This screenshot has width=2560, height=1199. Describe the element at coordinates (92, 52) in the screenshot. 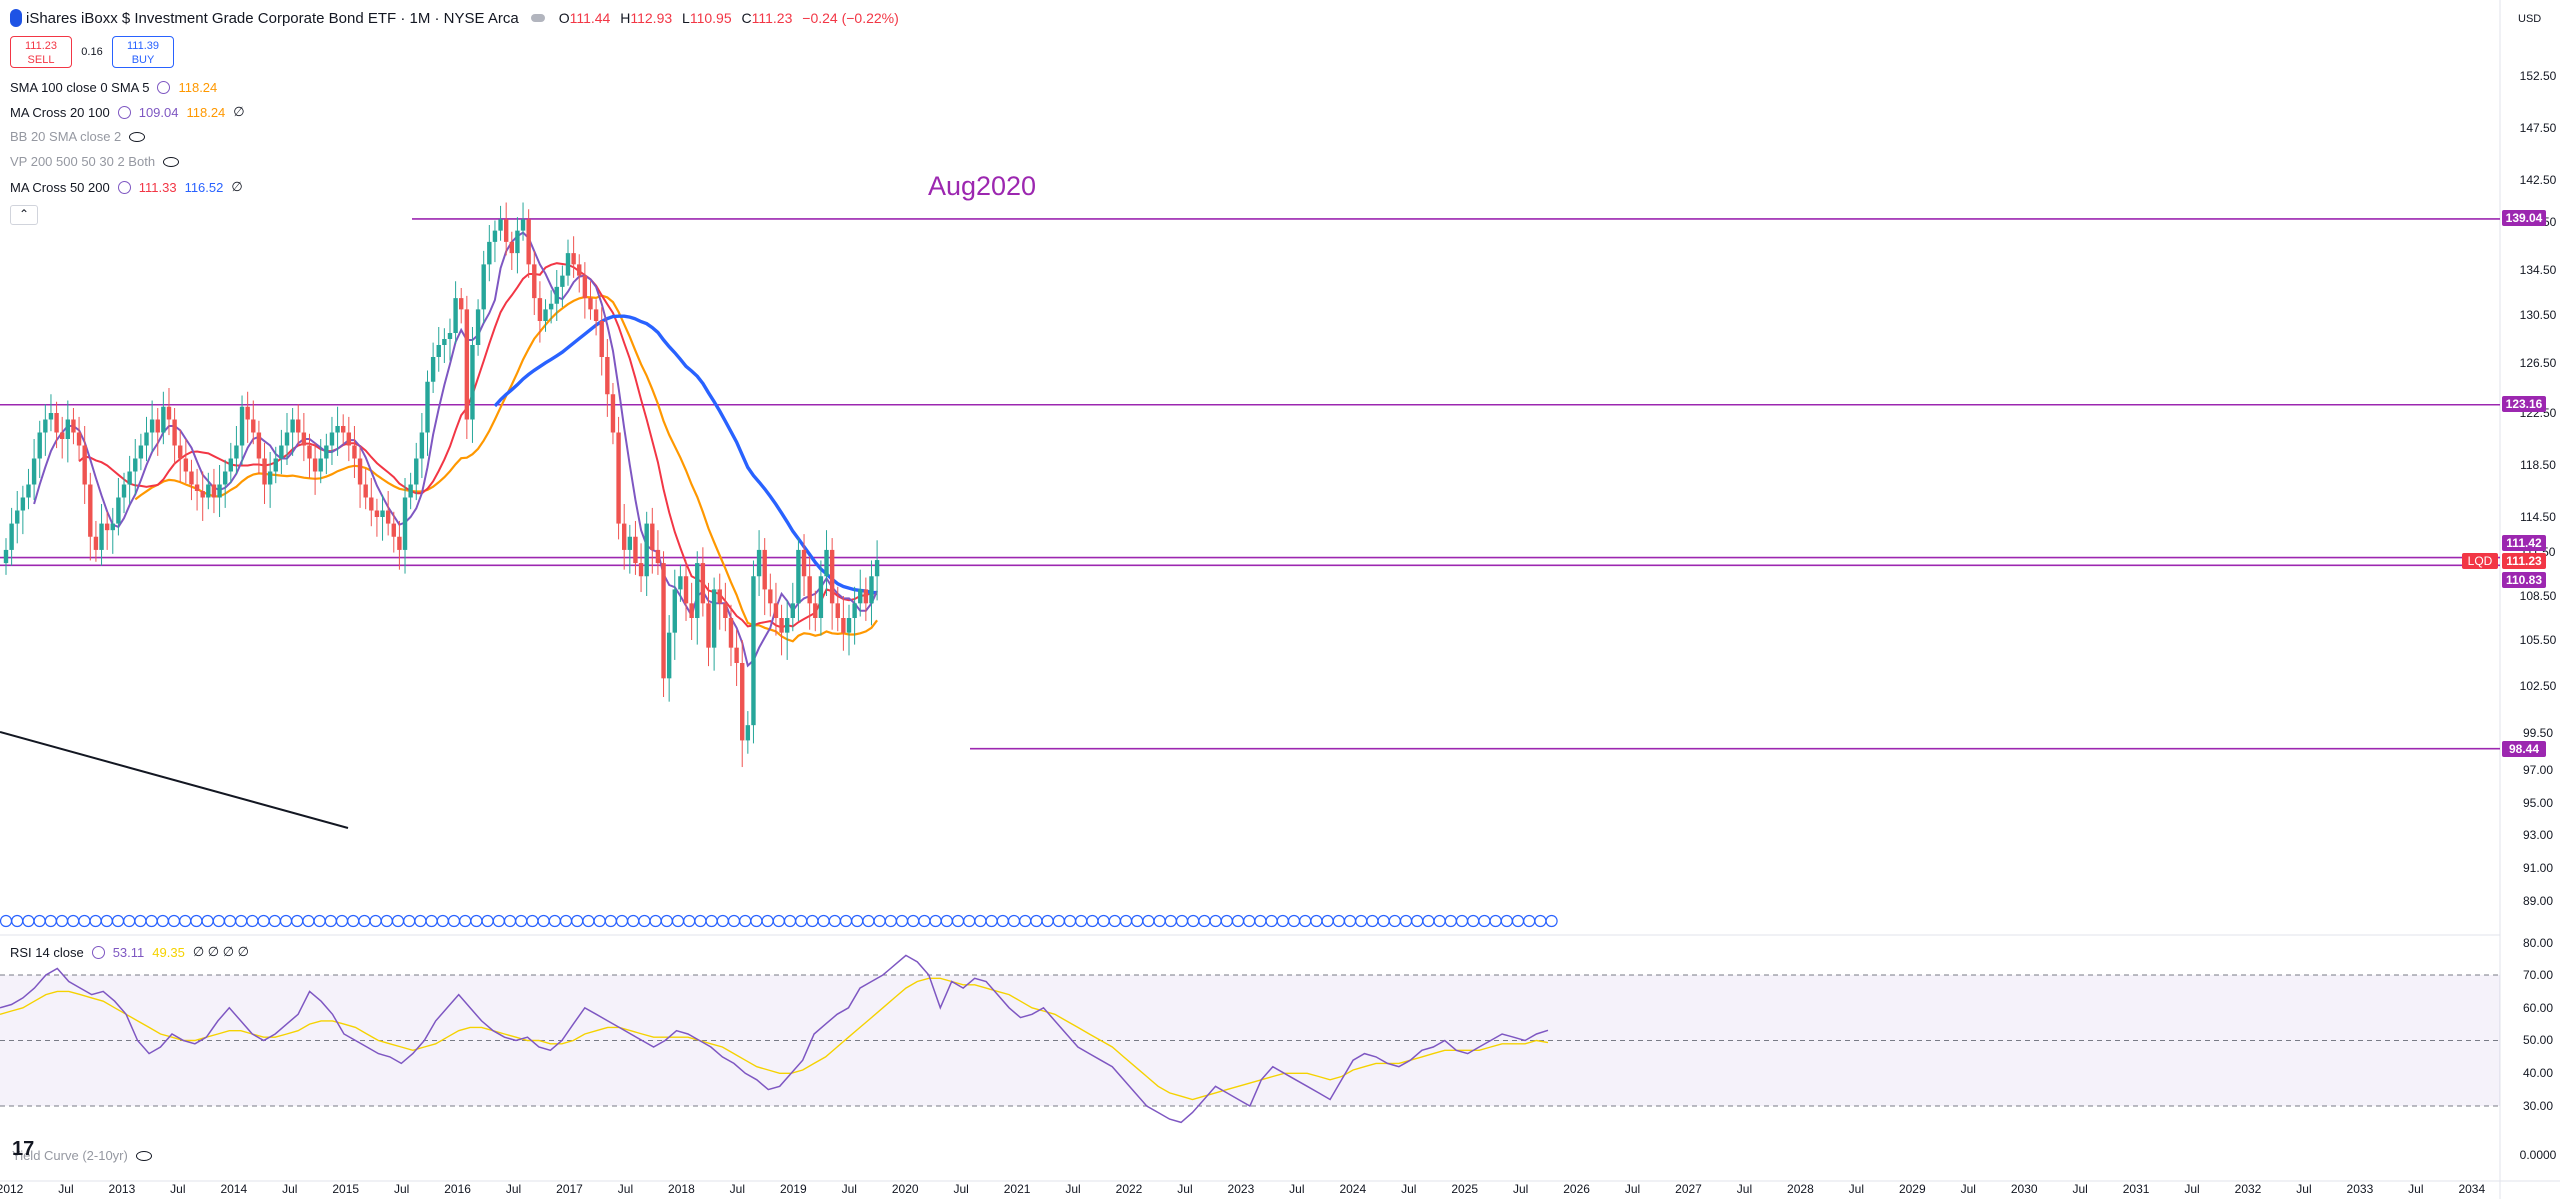

I see `spread-value: 0.16` at that location.